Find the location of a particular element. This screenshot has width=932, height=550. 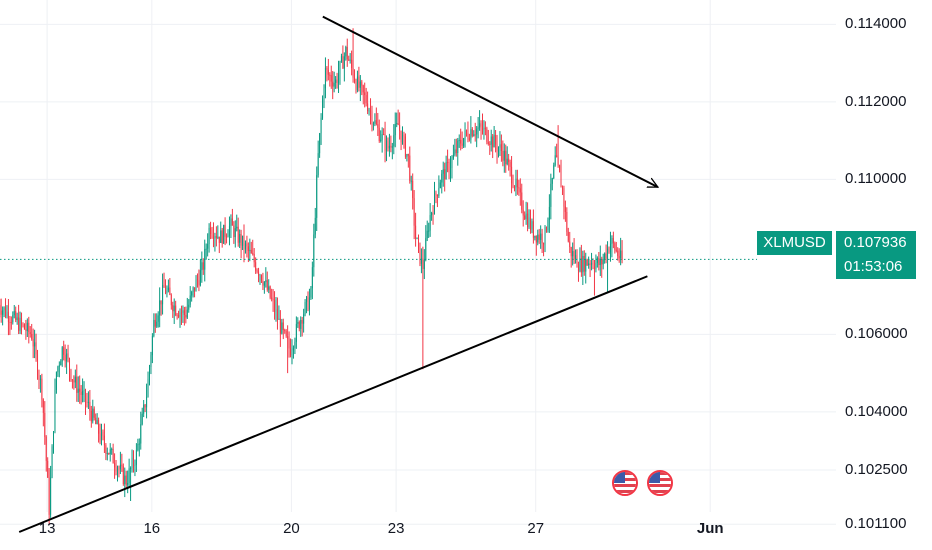

bar-countdown: 01:53:06 is located at coordinates (873, 266).